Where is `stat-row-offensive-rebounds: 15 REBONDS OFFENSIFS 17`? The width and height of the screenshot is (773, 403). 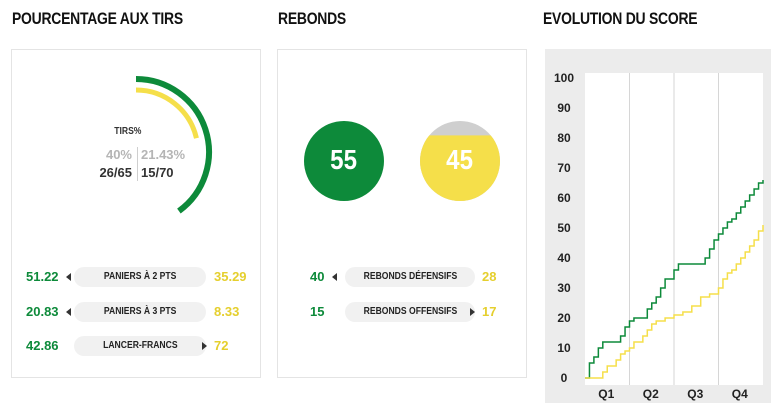 stat-row-offensive-rebounds: 15 REBONDS OFFENSIFS 17 is located at coordinates (415, 312).